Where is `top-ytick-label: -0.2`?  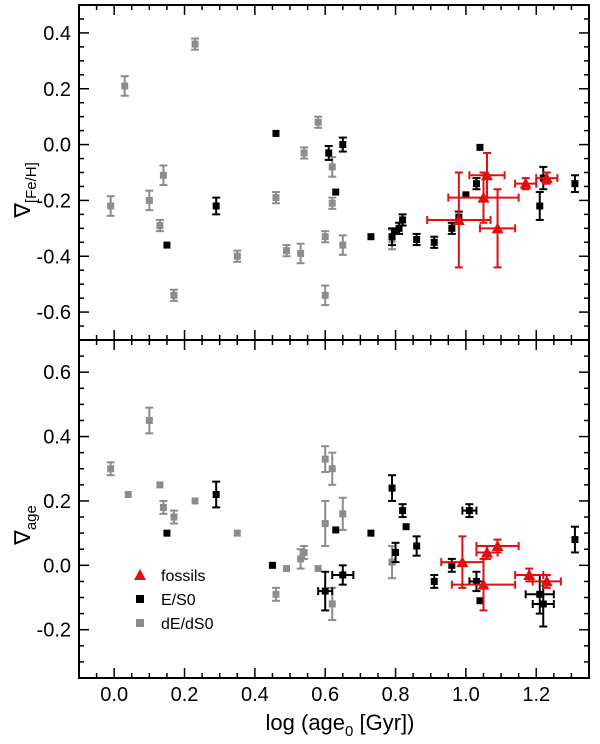
top-ytick-label: -0.2 is located at coordinates (54, 201).